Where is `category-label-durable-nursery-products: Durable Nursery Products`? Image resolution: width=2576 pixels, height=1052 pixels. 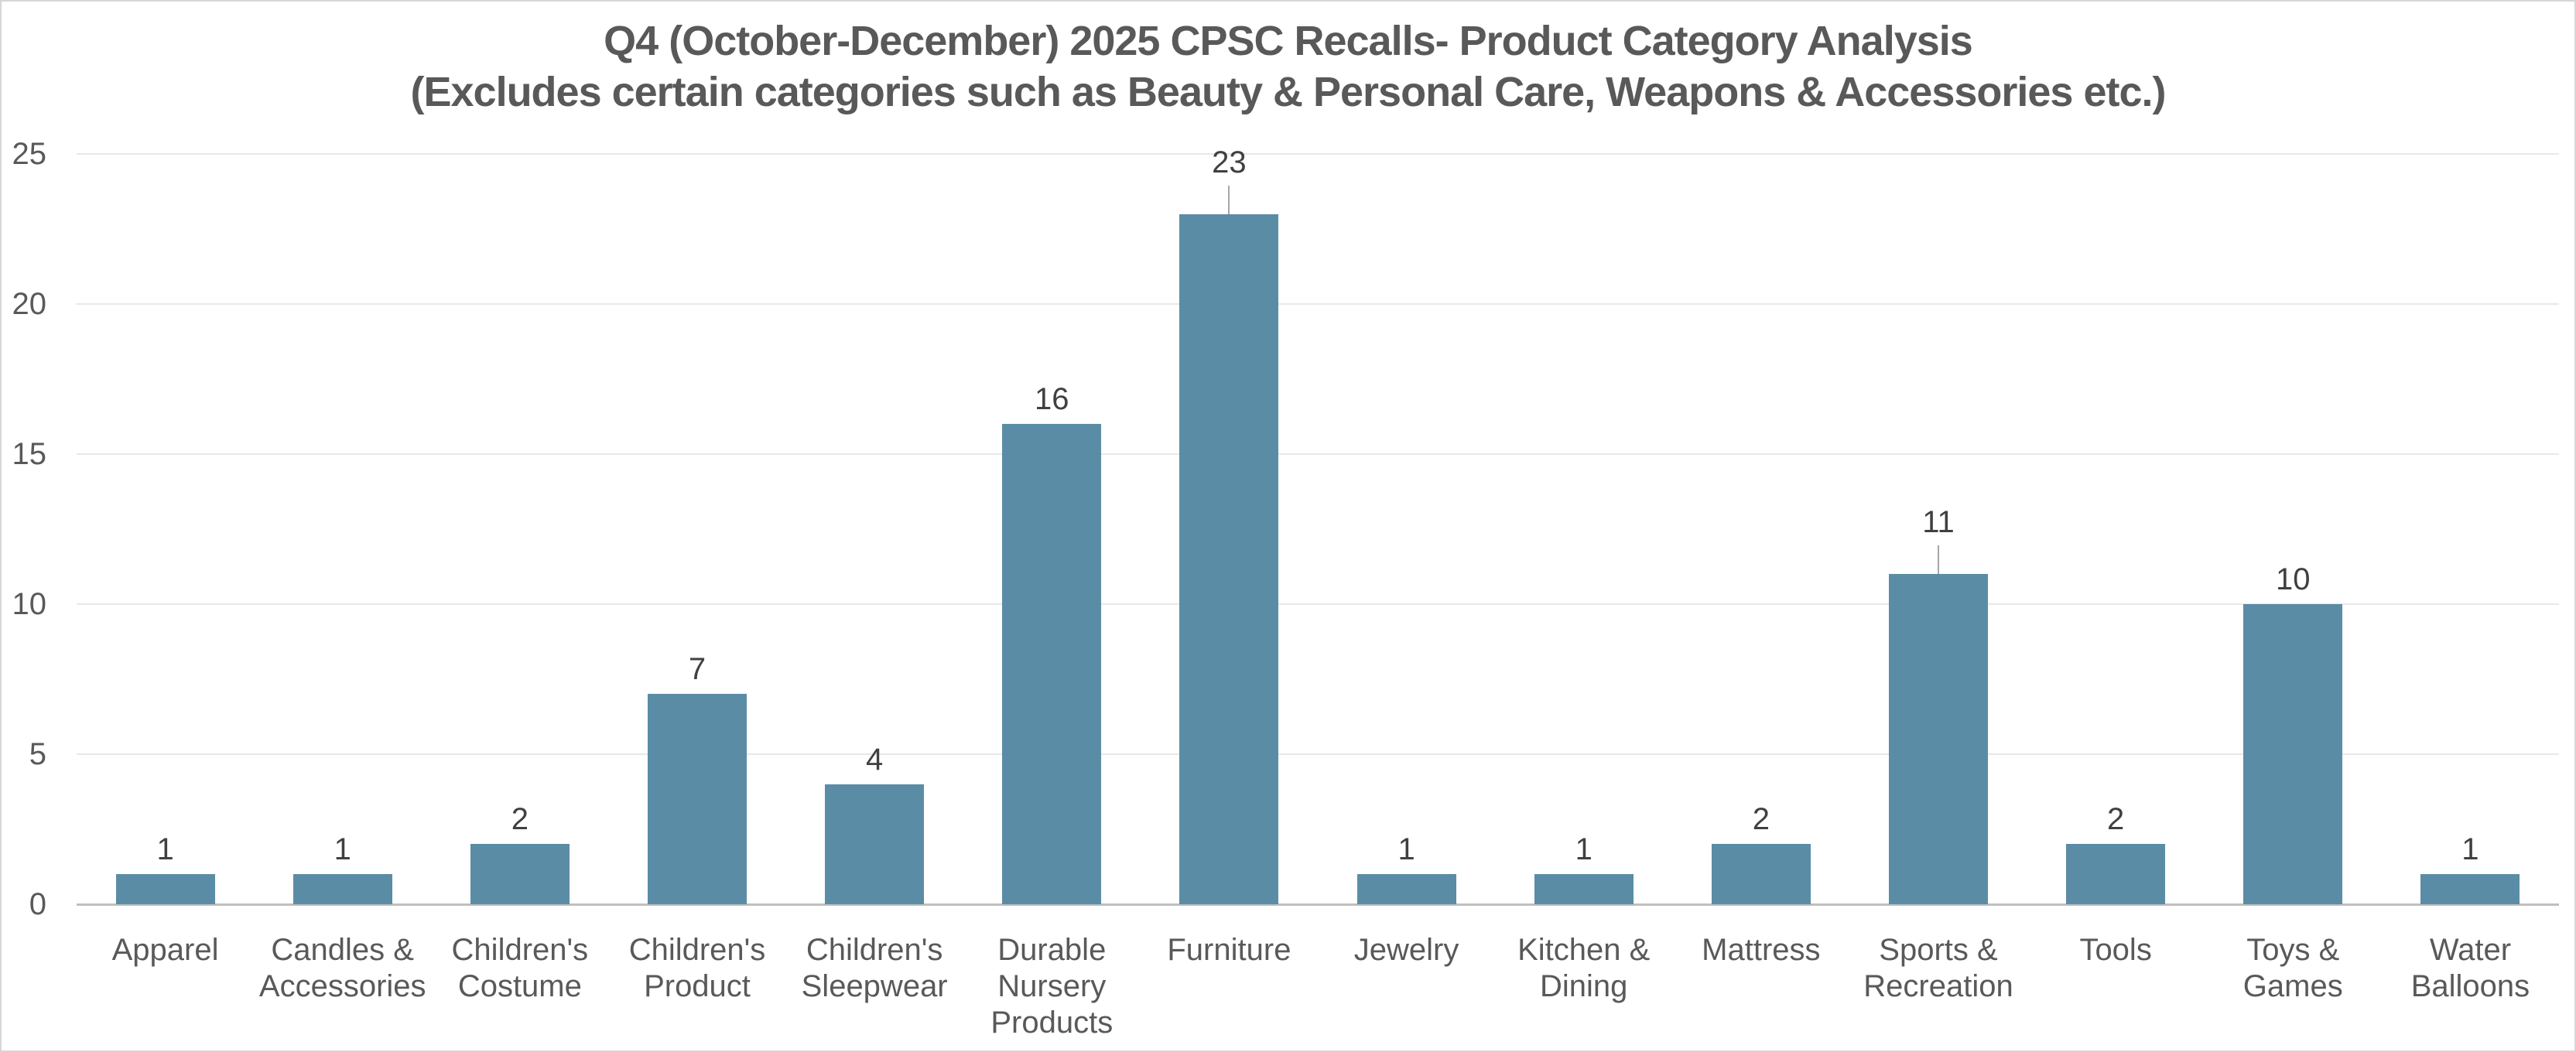 category-label-durable-nursery-products: Durable Nursery Products is located at coordinates (1052, 986).